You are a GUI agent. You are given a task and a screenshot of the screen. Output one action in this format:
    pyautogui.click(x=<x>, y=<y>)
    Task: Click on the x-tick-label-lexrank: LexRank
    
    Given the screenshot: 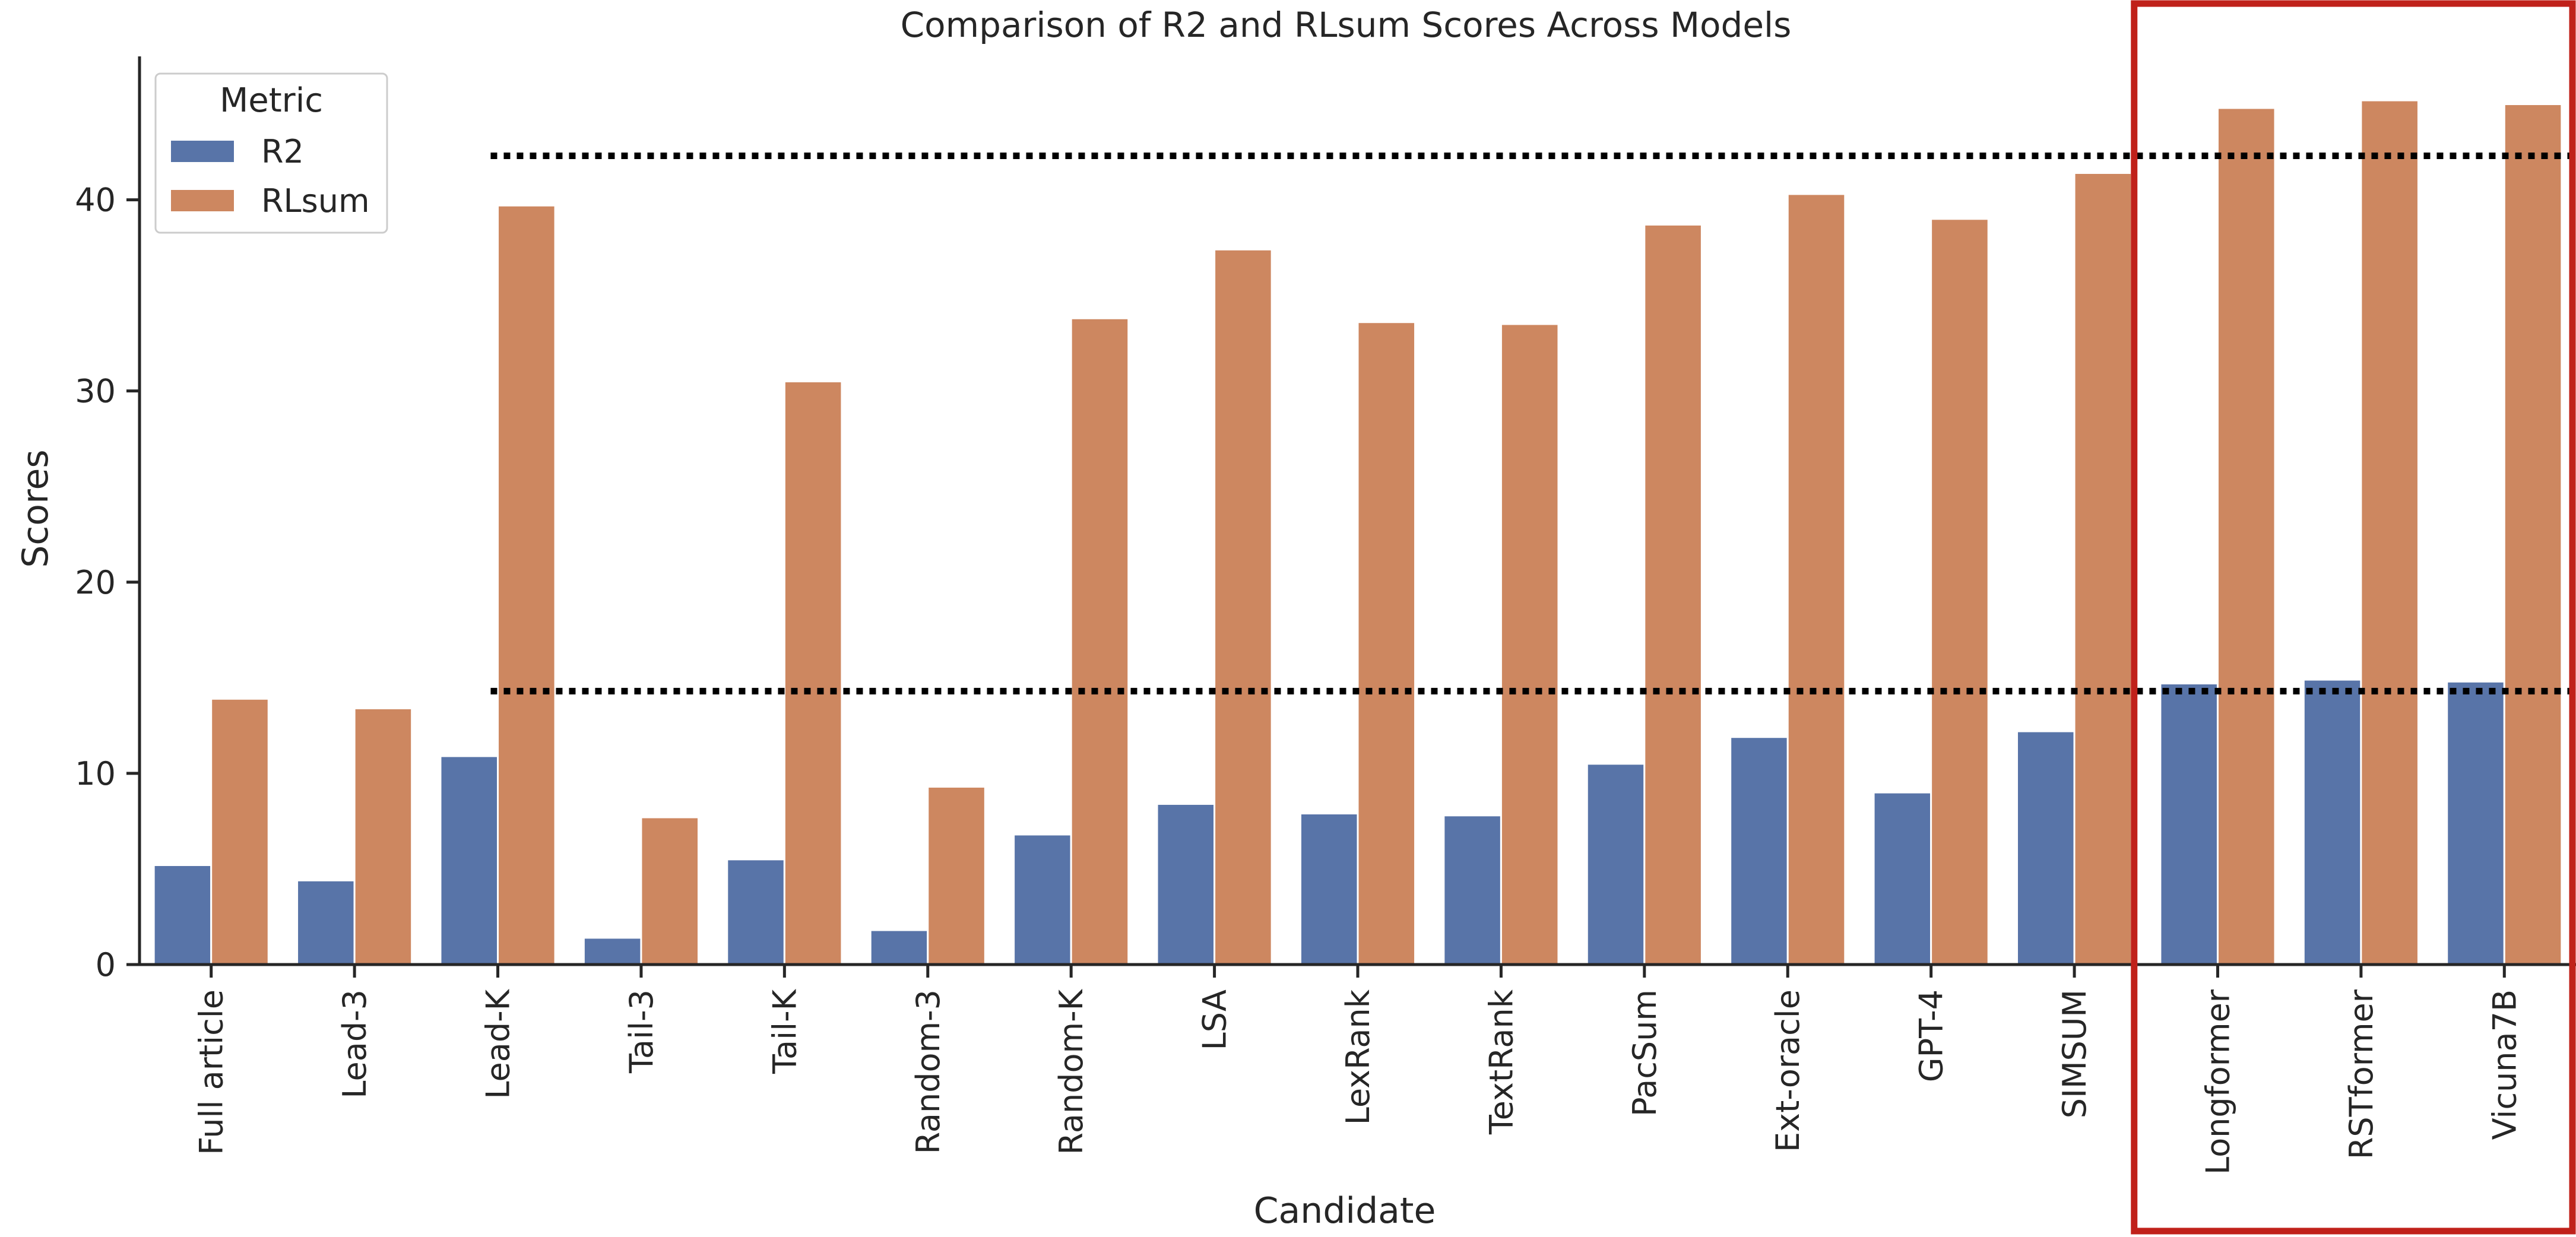 What is the action you would take?
    pyautogui.click(x=1358, y=1057)
    